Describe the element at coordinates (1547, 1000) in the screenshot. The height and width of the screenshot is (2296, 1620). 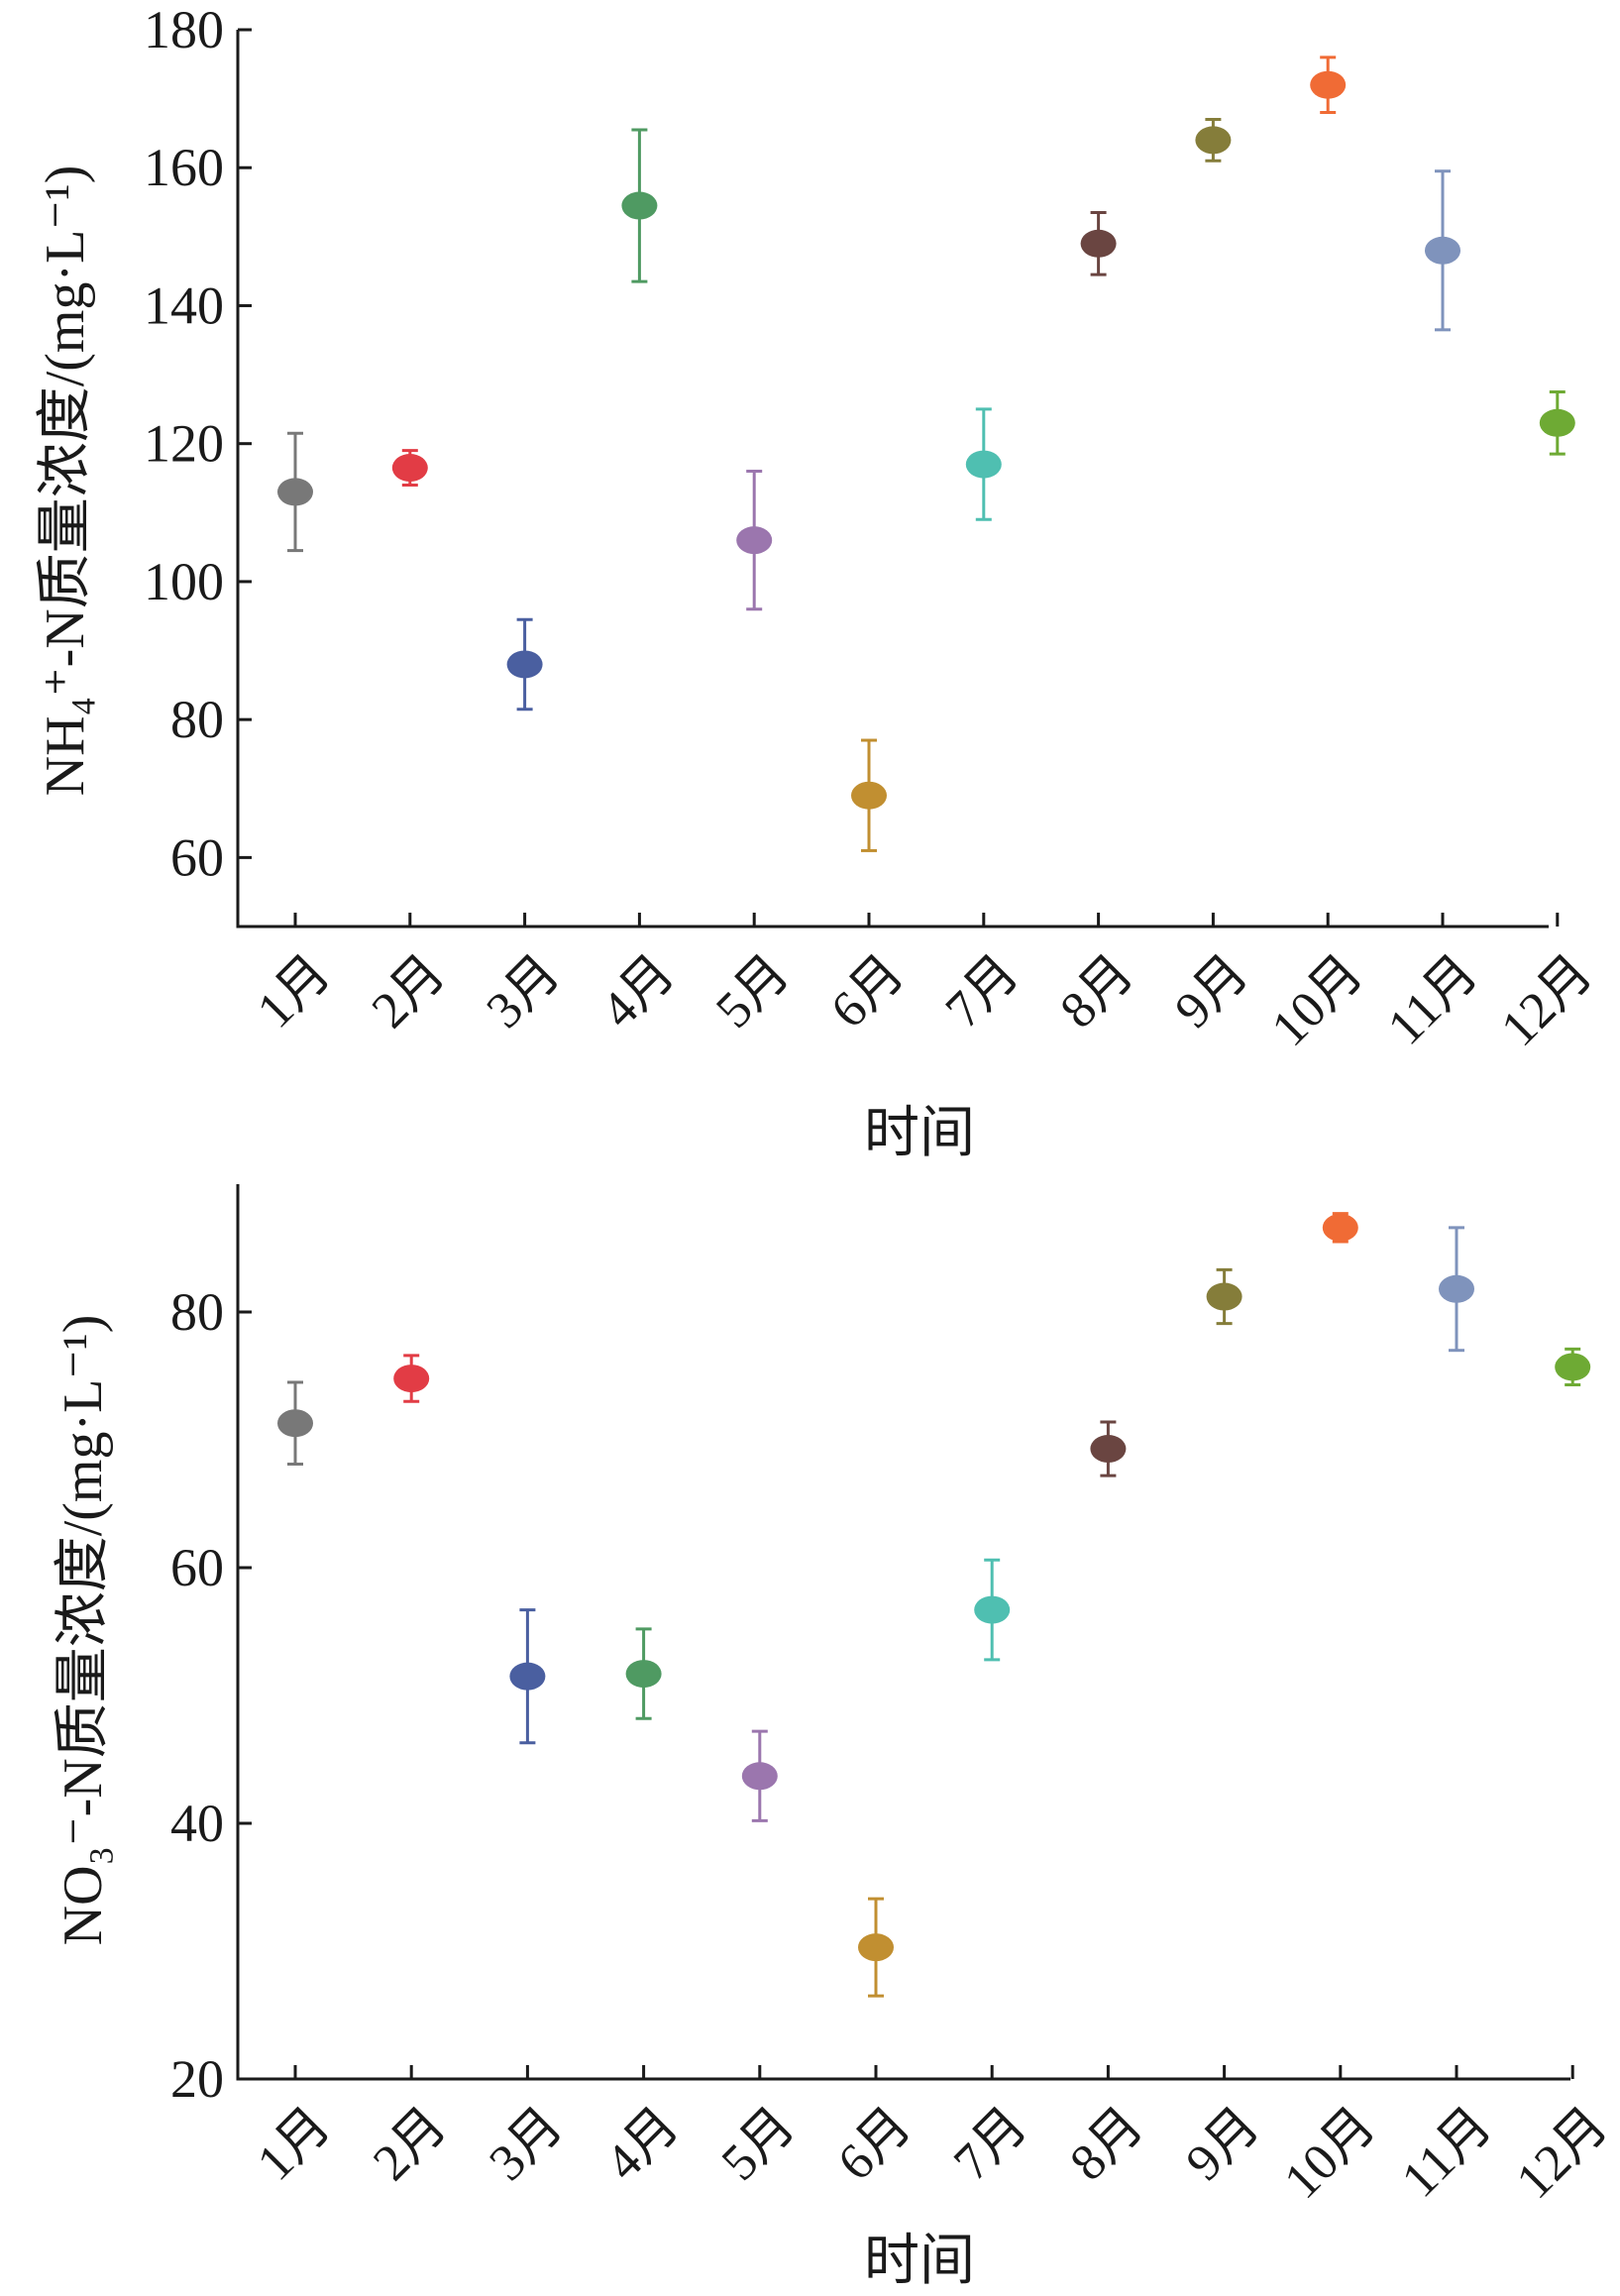
I see `nh4-x-tick-label: 12月` at that location.